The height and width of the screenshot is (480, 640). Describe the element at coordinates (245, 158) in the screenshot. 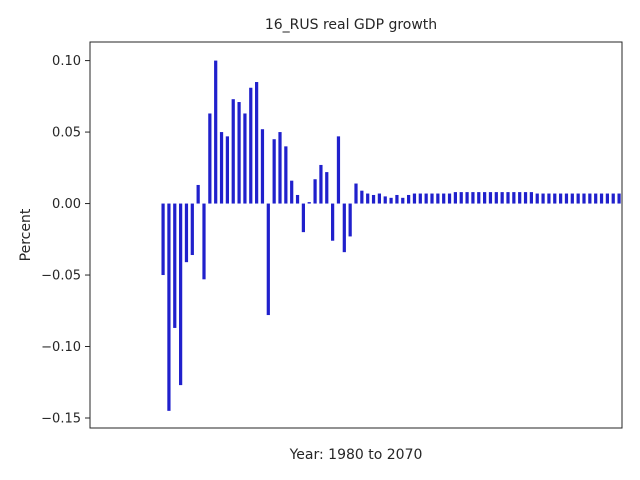

I see `bar-2006` at that location.